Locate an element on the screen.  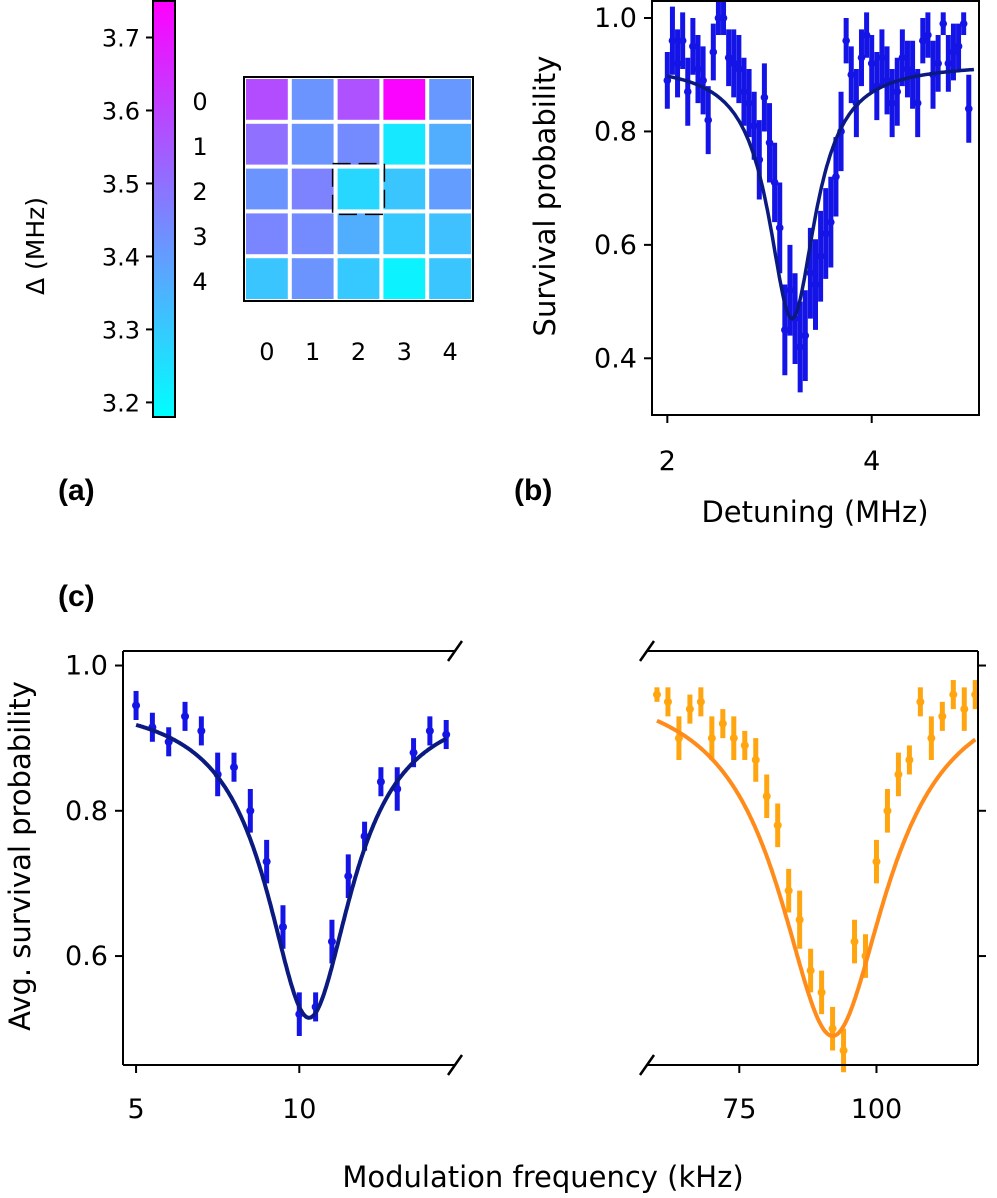
heatmap-column-label: 1 is located at coordinates (312, 352).